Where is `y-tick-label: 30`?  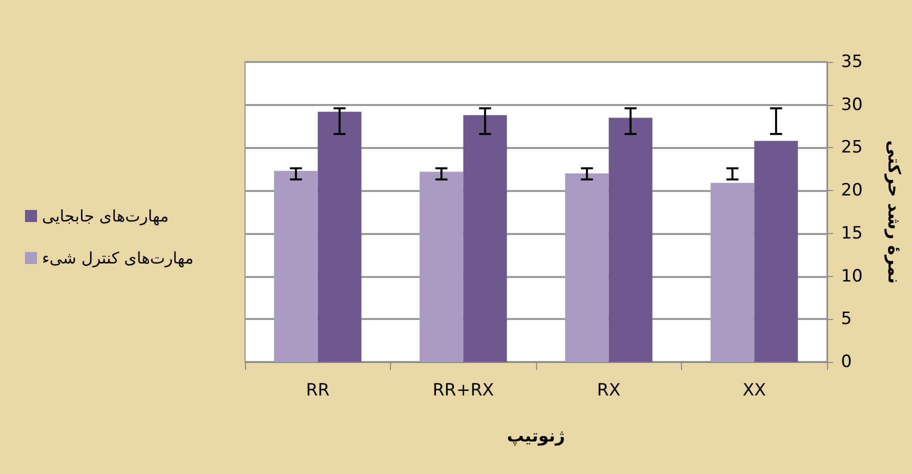 y-tick-label: 30 is located at coordinates (852, 104).